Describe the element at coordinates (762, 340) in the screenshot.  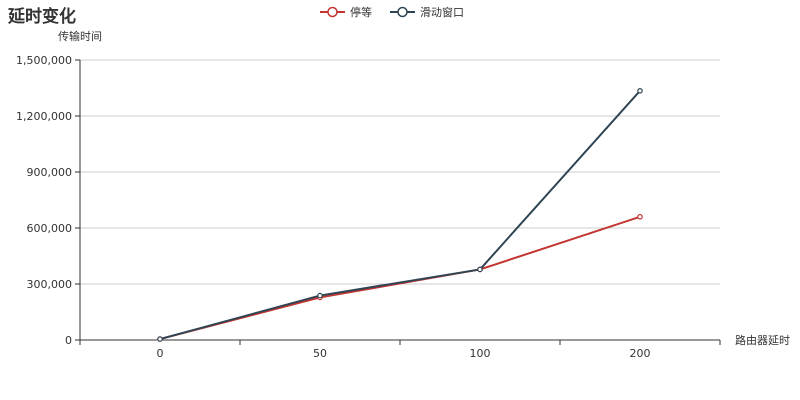
I see `x-axis-label: 路由器延时` at that location.